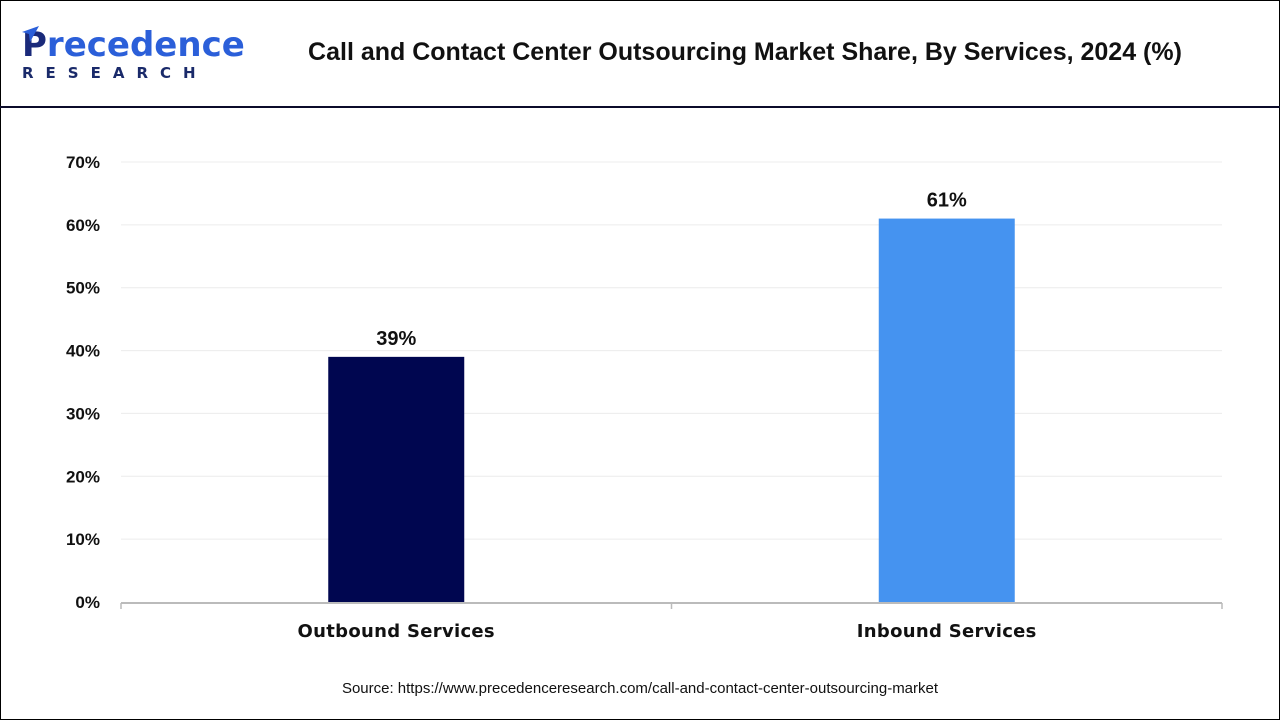 The width and height of the screenshot is (1280, 720). What do you see at coordinates (87, 602) in the screenshot?
I see `y-tick-label: 0%` at bounding box center [87, 602].